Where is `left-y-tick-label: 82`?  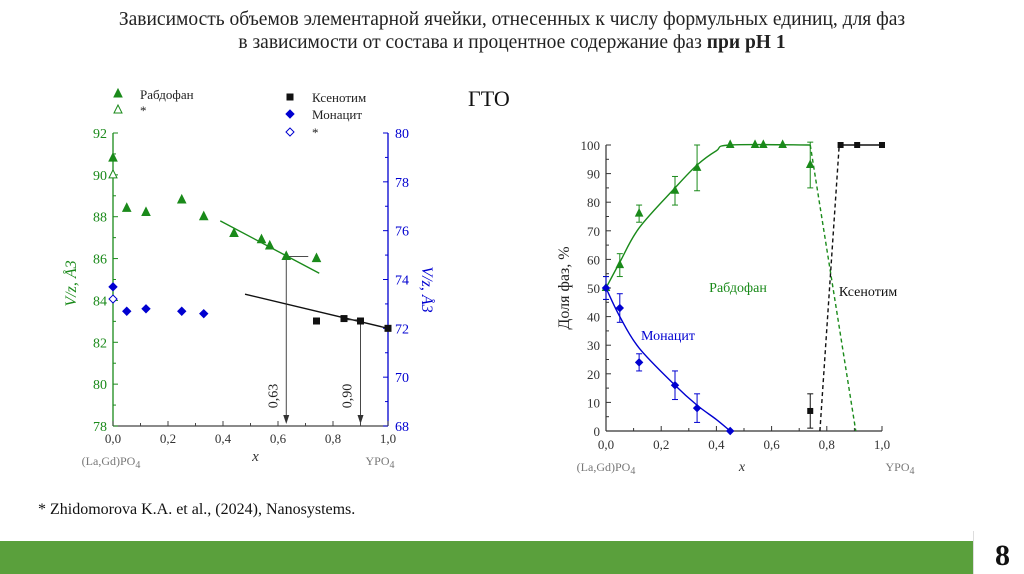
left-y-tick-label: 82 is located at coordinates (100, 343).